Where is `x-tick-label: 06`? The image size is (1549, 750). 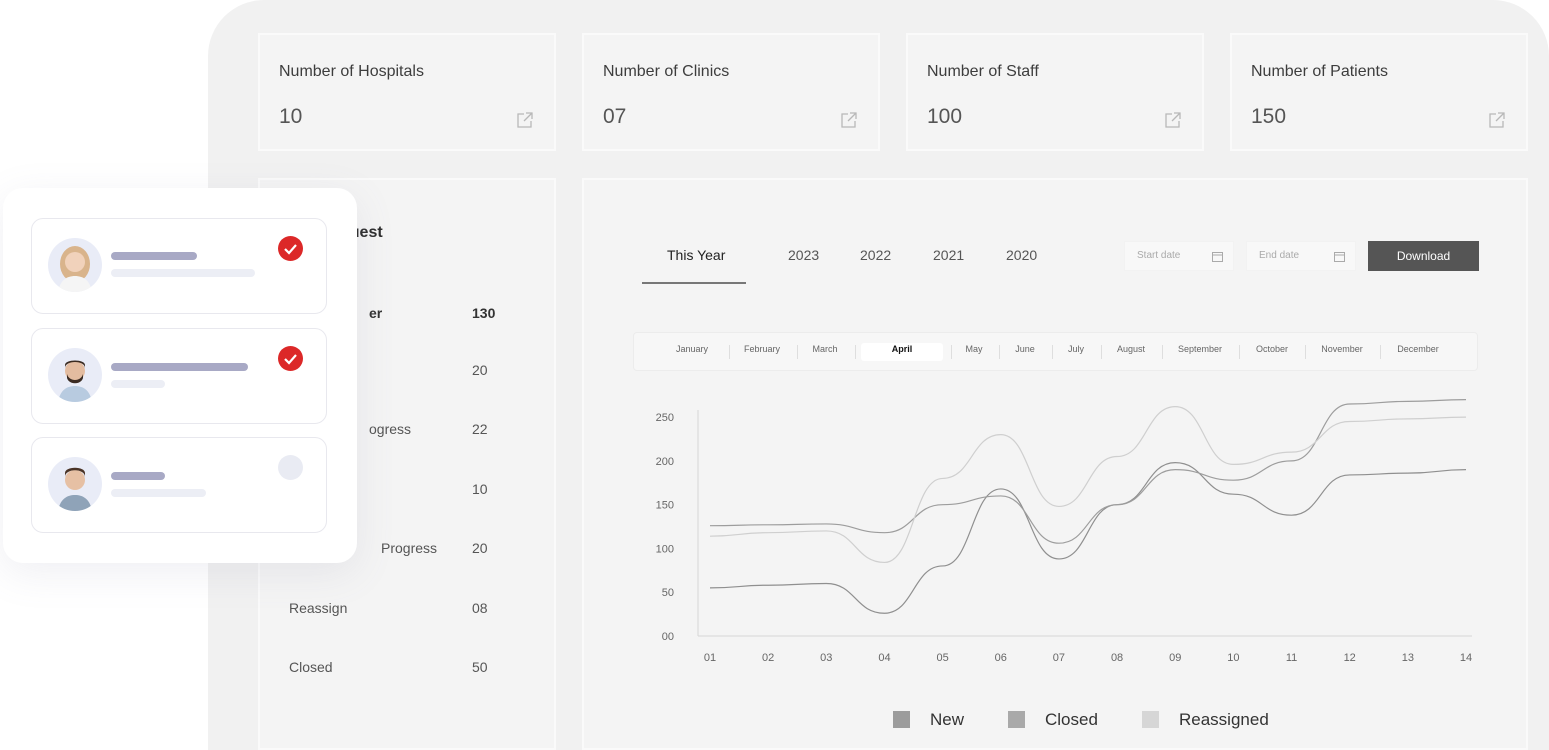 x-tick-label: 06 is located at coordinates (1001, 658).